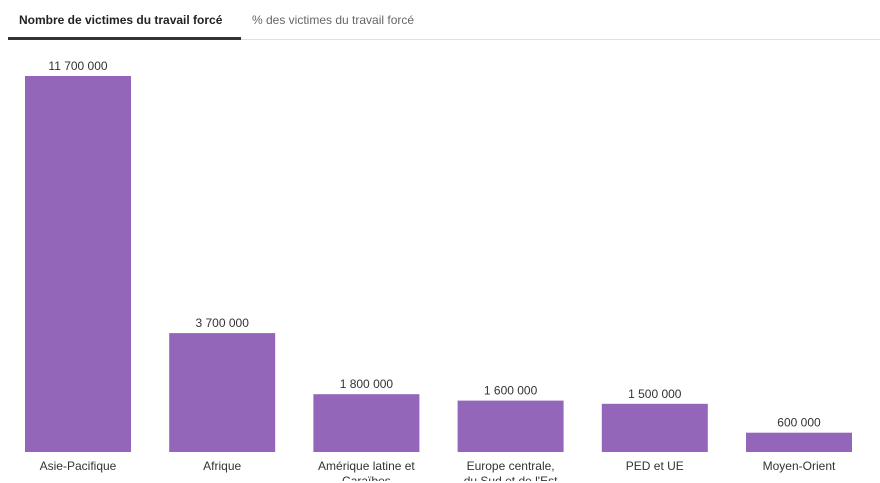  Describe the element at coordinates (77, 66) in the screenshot. I see `bar-value-label: 11 700 000` at that location.